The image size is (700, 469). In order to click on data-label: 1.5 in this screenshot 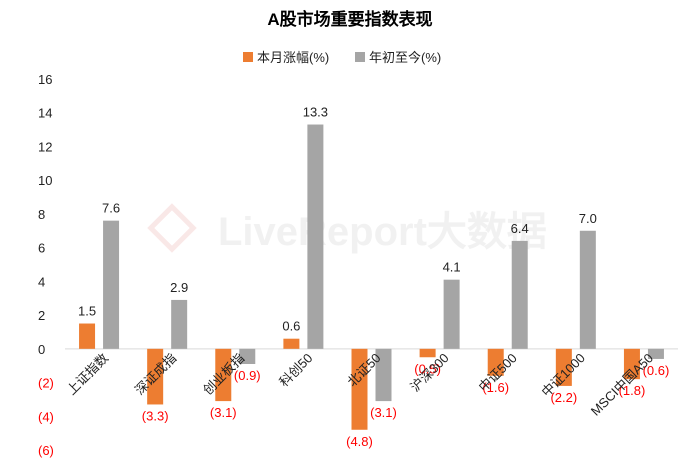, I will do `click(87, 311)`.